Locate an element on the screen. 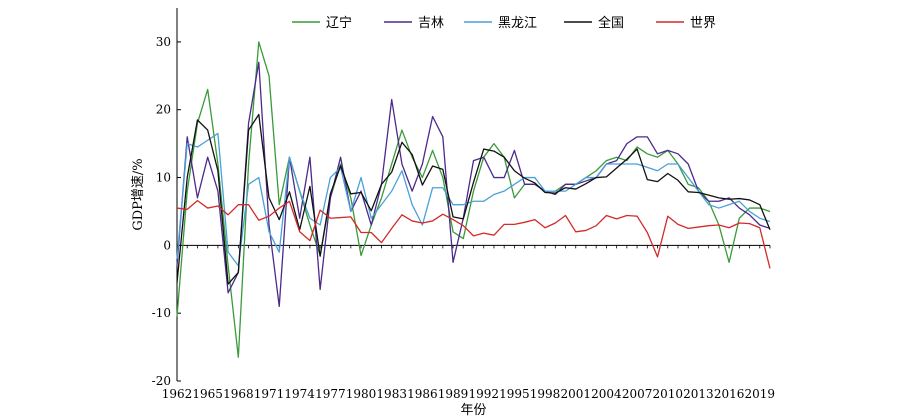 The image size is (900, 419). y-tick-label: -10 is located at coordinates (161, 313).